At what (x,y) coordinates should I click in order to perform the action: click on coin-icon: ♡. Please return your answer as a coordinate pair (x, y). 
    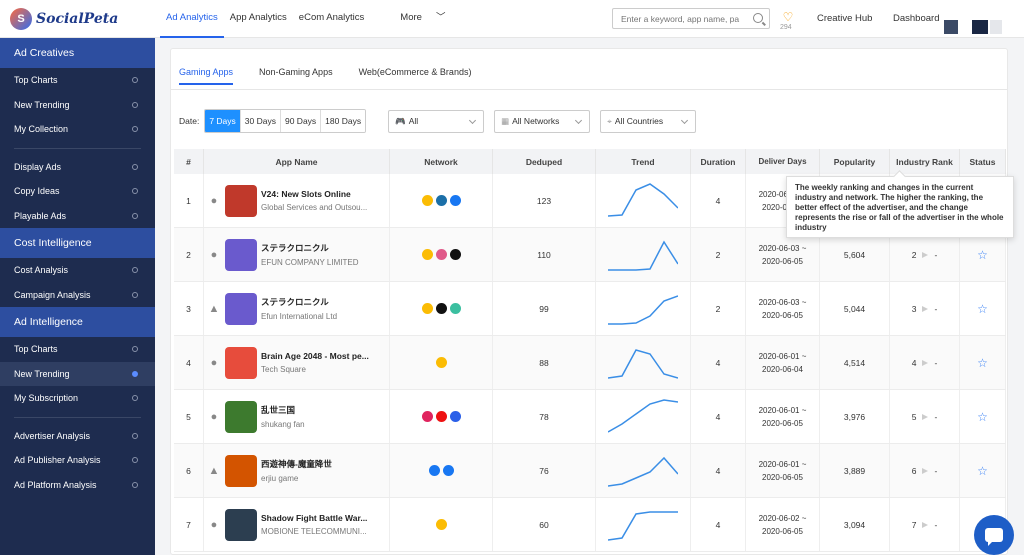
    Looking at the image, I should click on (788, 17).